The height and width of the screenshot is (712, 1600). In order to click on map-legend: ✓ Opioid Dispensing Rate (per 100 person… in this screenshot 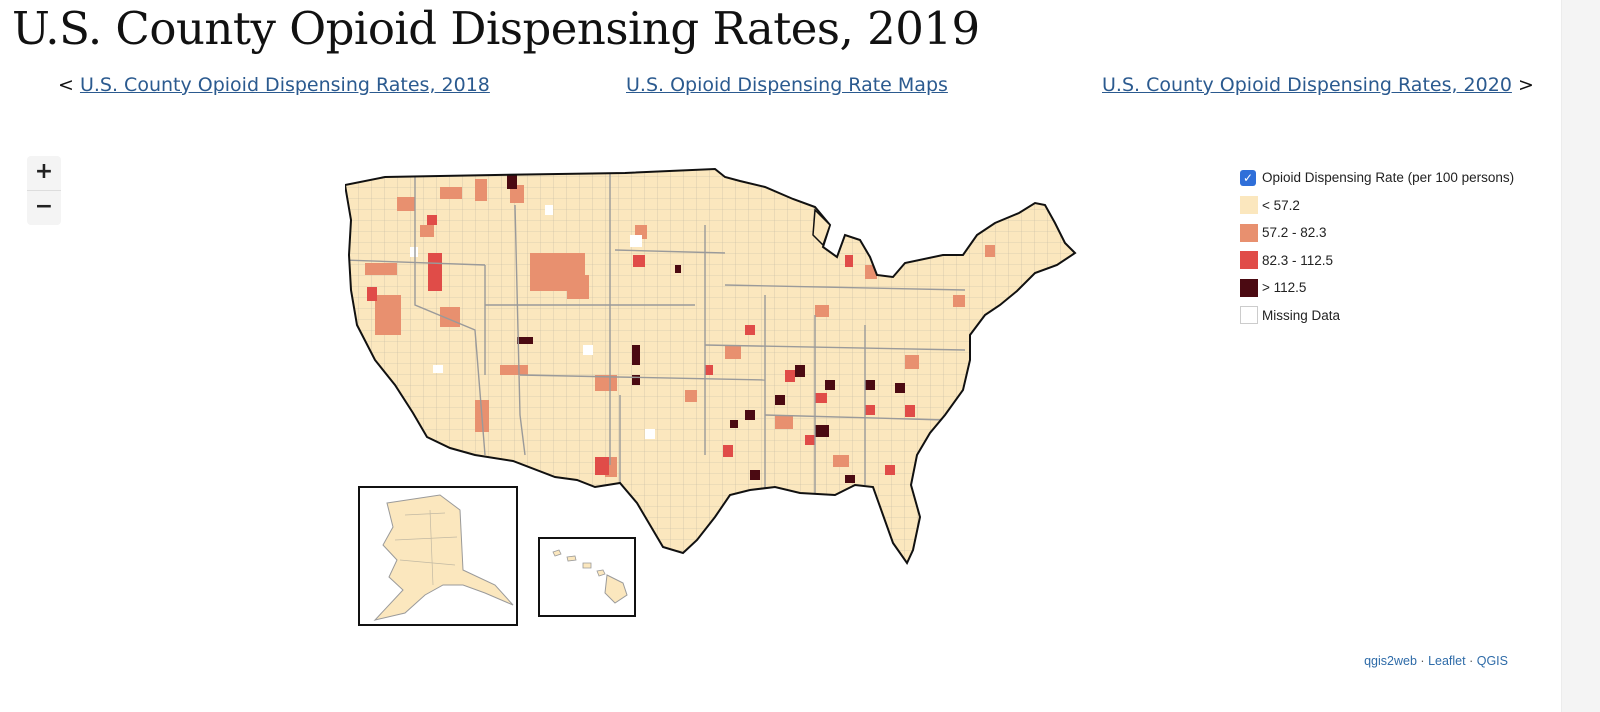, I will do `click(1377, 246)`.